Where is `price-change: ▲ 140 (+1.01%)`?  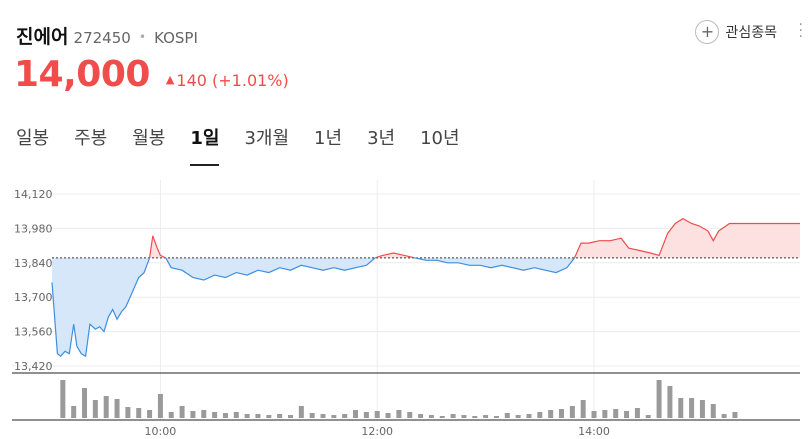
price-change: ▲ 140 (+1.01%) is located at coordinates (227, 80).